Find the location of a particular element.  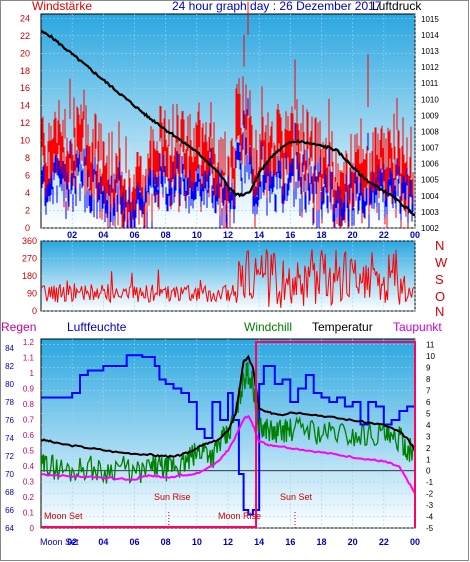

direction-tick-label: 0 is located at coordinates (34, 311).